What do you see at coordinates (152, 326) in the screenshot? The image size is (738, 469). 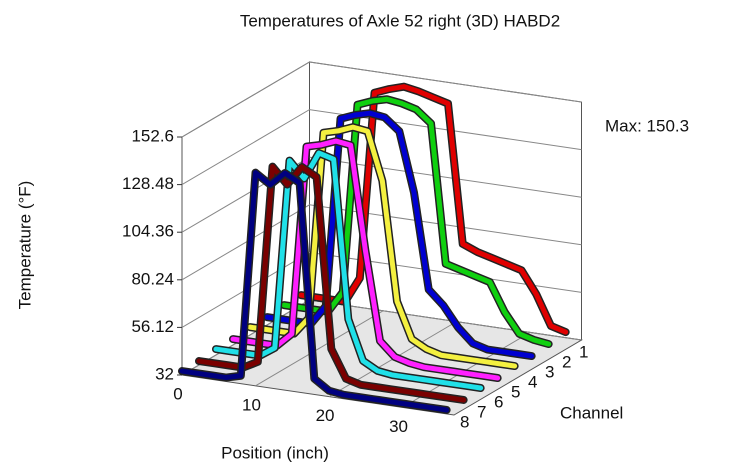 I see `y-tick-label: 56.12` at bounding box center [152, 326].